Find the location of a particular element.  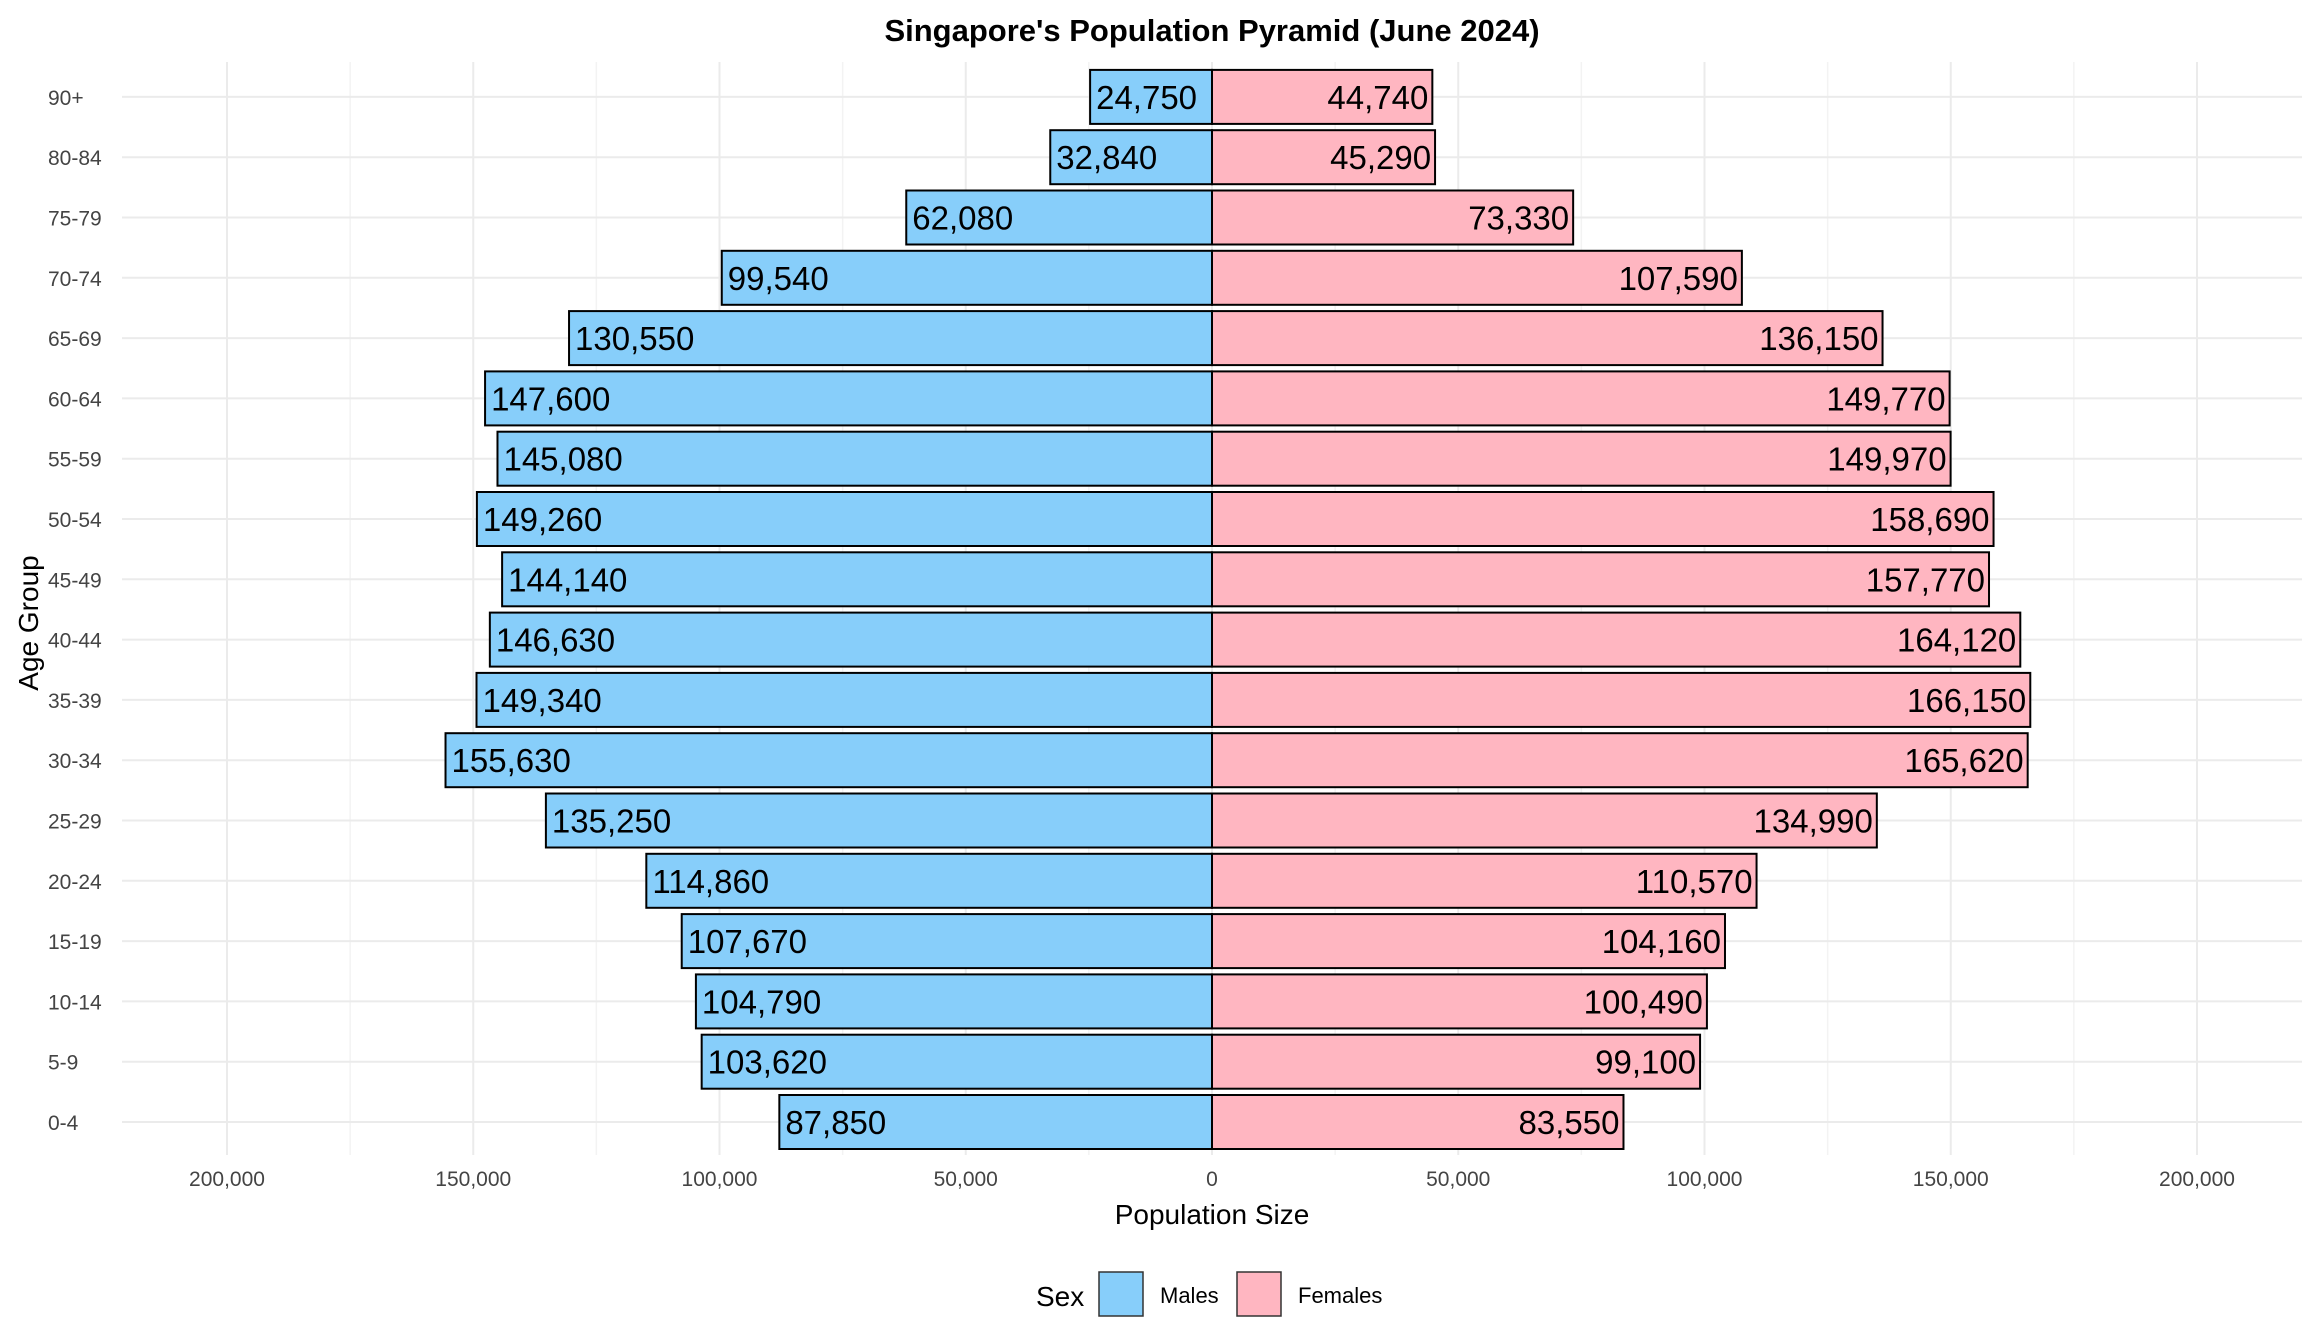

bar-label-males: 135,250 is located at coordinates (611, 821).